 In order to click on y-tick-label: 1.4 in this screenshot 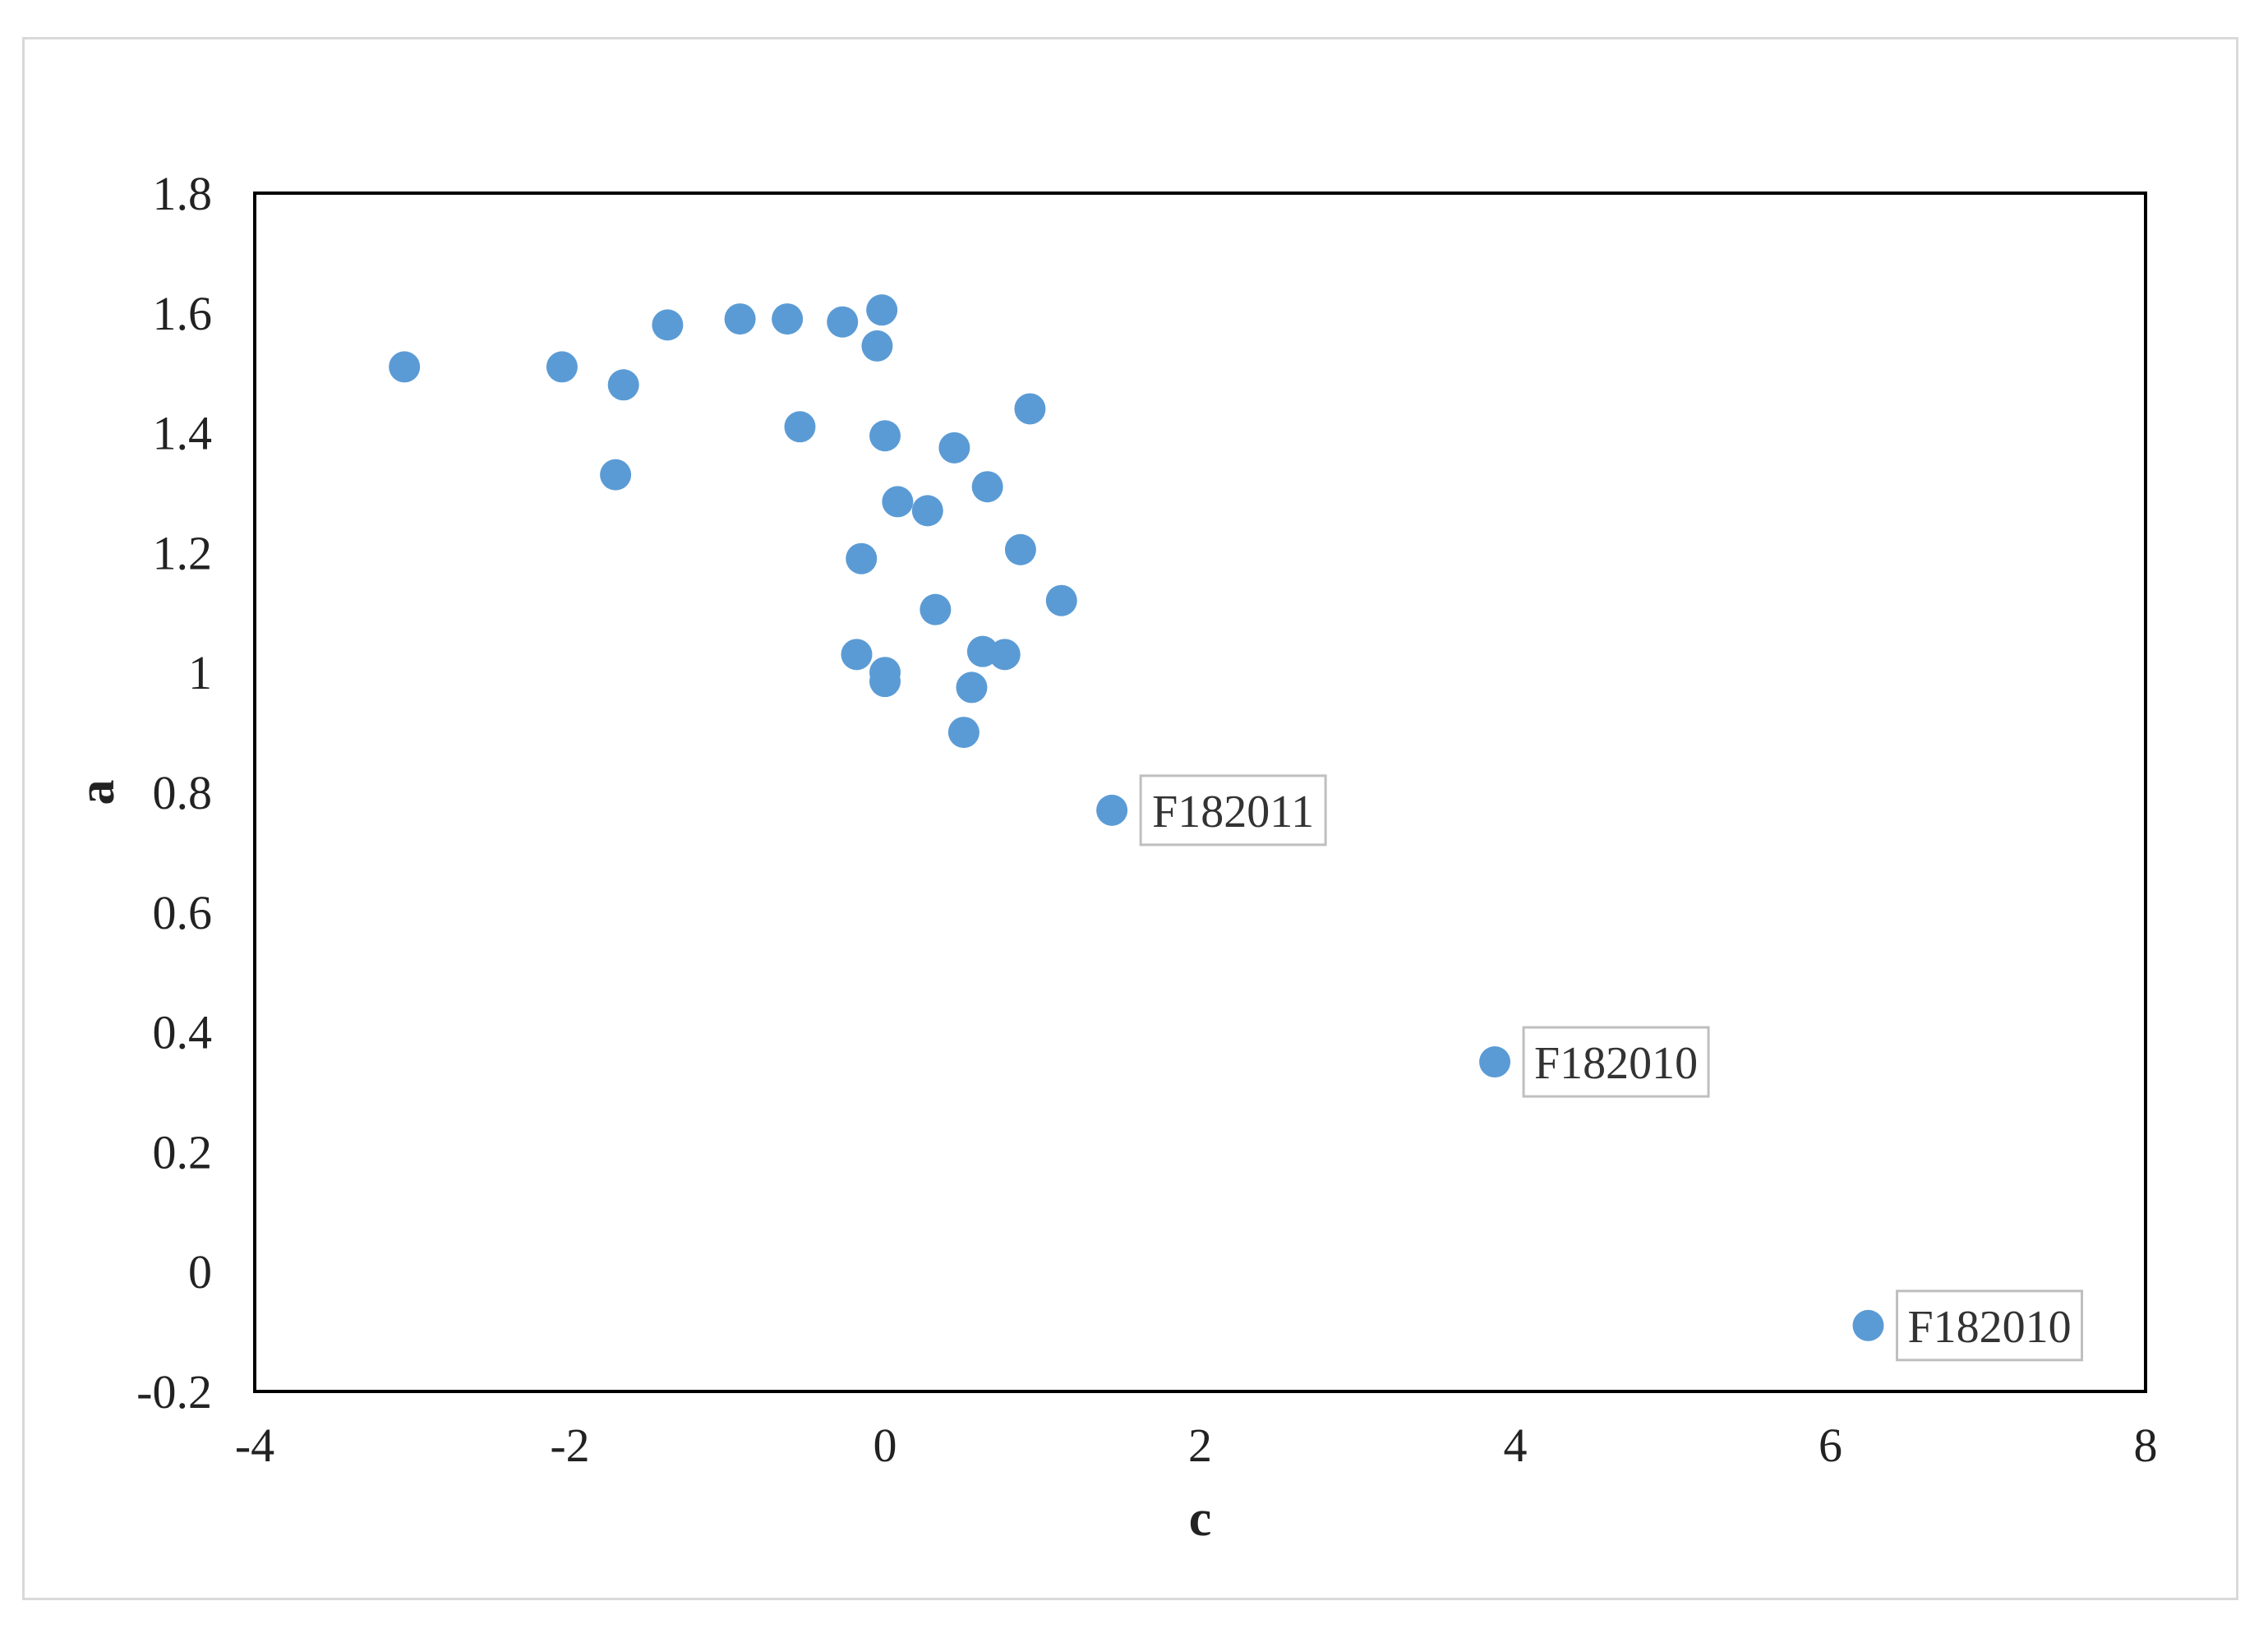, I will do `click(183, 433)`.